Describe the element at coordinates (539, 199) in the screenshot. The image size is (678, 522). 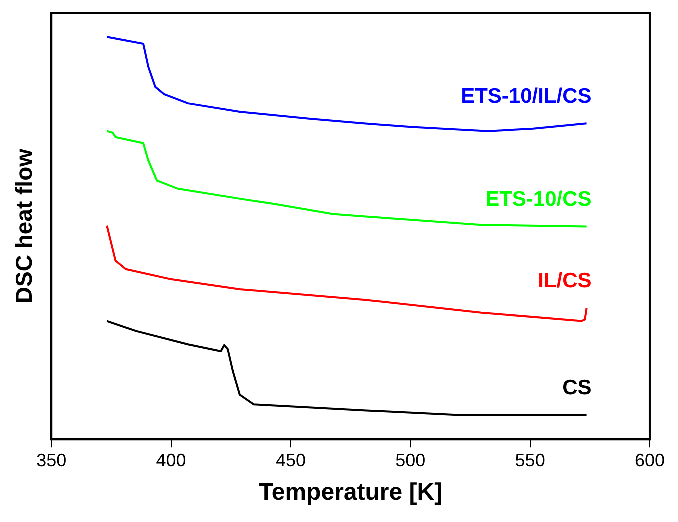
I see `series-label: ETS-10/CS` at that location.